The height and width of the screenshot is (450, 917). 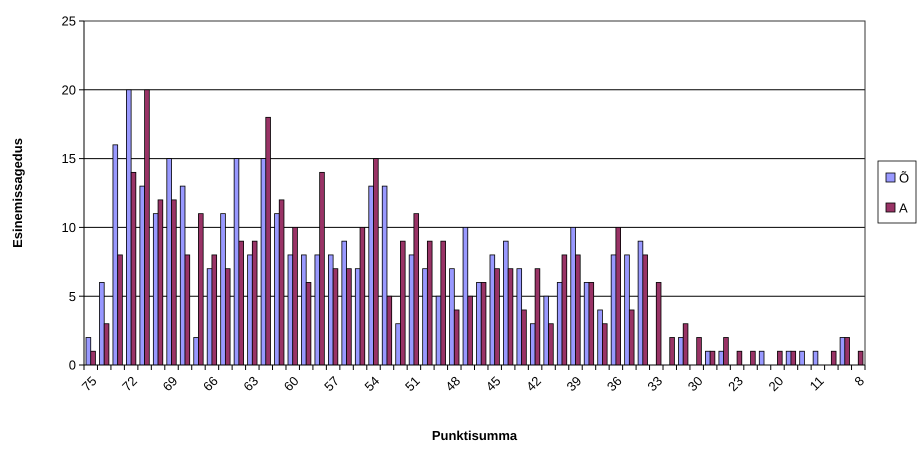 I want to click on y-tick-label: 25, so click(x=69, y=21).